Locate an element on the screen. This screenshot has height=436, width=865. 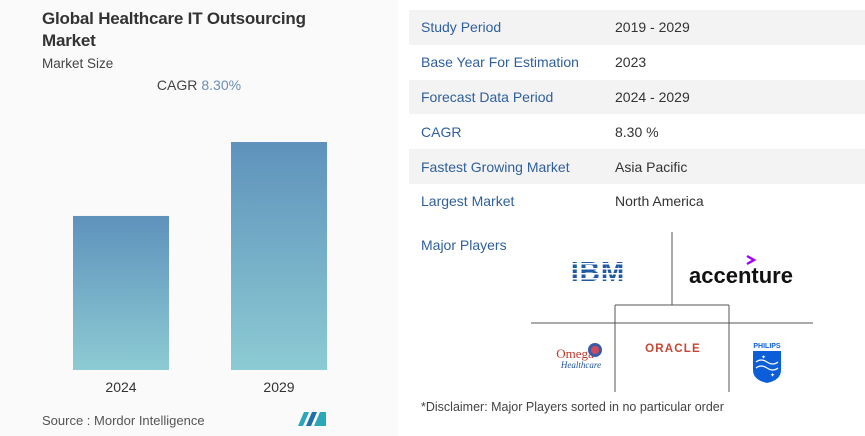
summary-row: Fastest Growing Market Asia Pacific is located at coordinates (637, 166).